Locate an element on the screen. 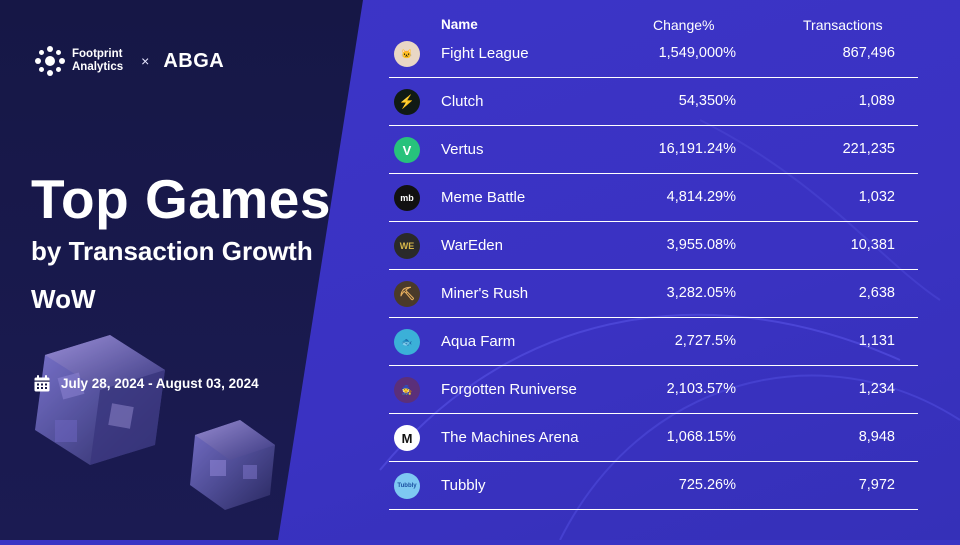 The image size is (960, 545). transactions-count: 1,089 is located at coordinates (876, 101).